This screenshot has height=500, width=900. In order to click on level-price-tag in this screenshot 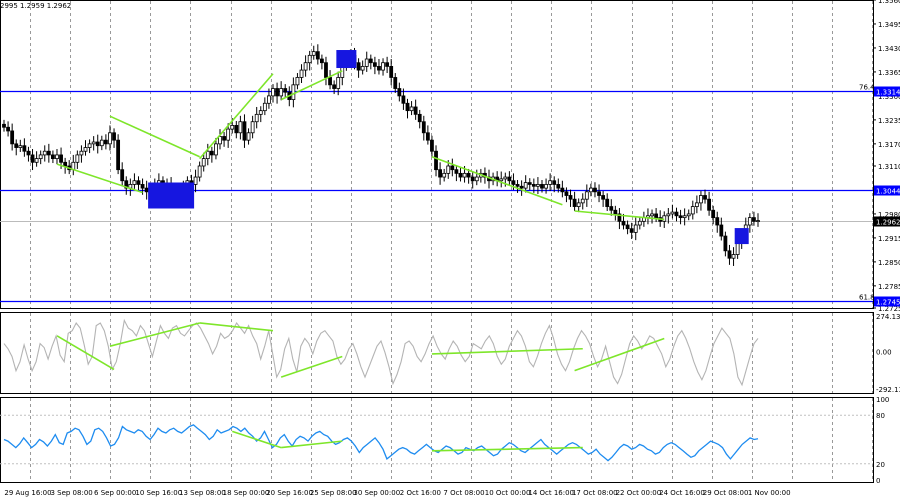, I will do `click(887, 301)`.